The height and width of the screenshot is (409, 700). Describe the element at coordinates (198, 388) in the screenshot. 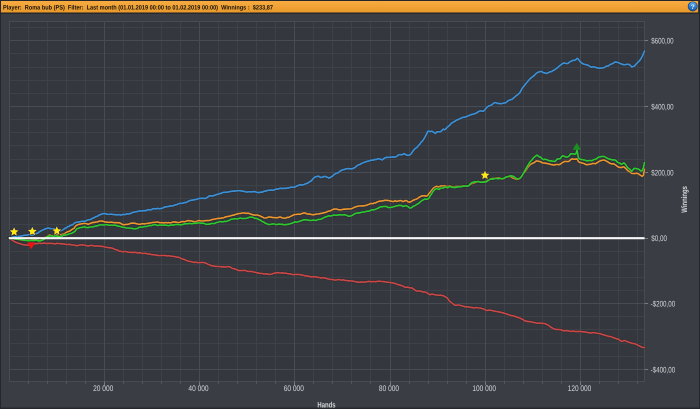

I see `svg-text: 40 000` at that location.